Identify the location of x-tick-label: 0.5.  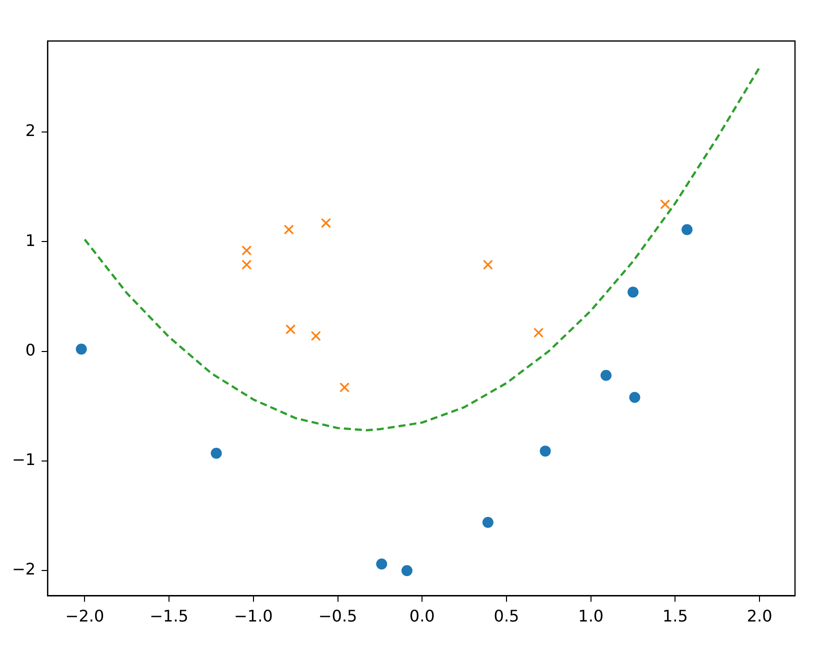
(507, 616).